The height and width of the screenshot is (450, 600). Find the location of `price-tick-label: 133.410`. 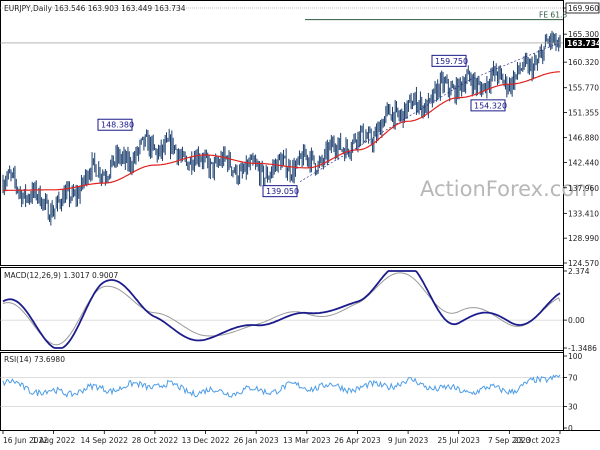

price-tick-label: 133.410 is located at coordinates (583, 213).